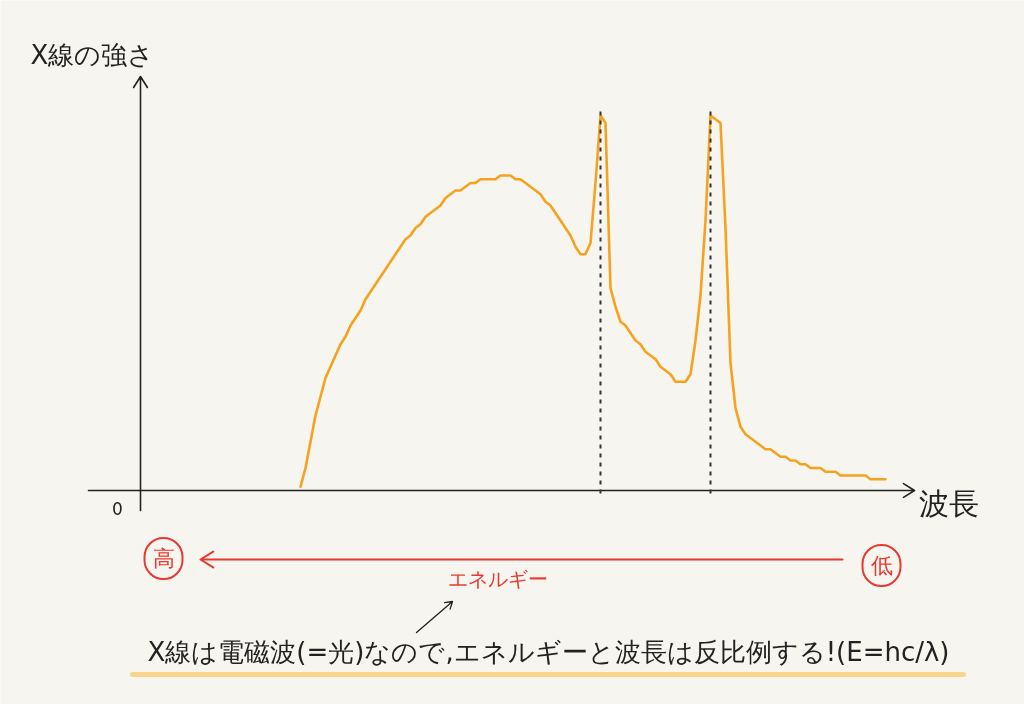 The height and width of the screenshot is (704, 1024). I want to click on text: 0, so click(117, 509).